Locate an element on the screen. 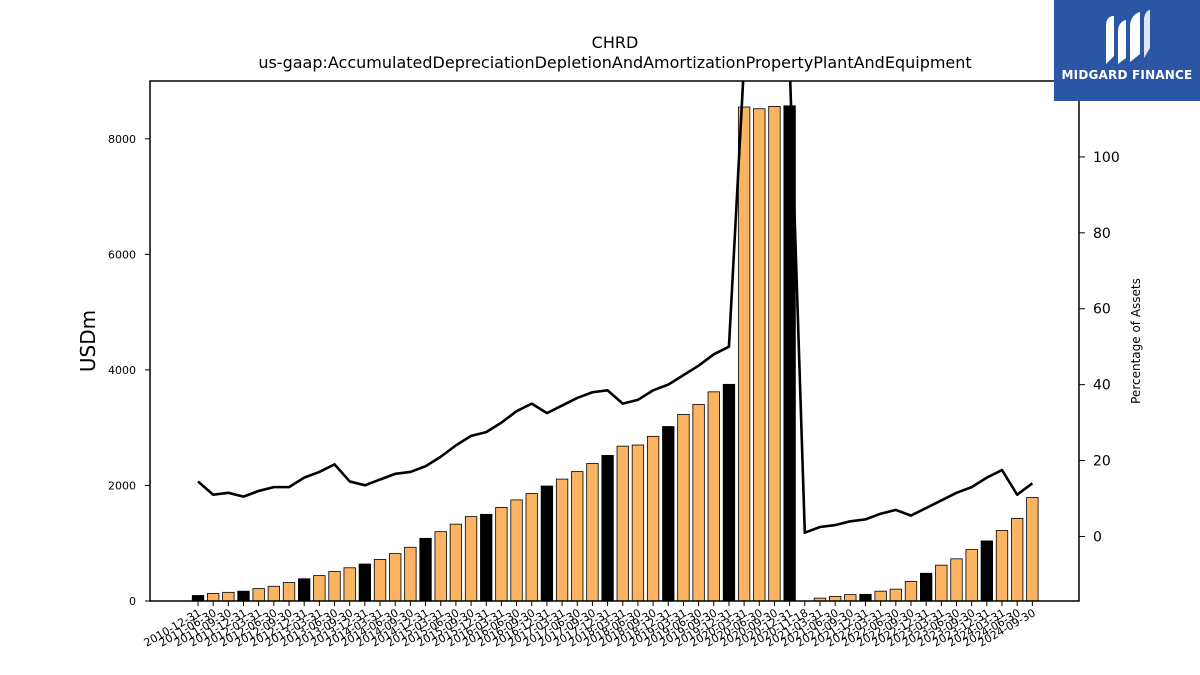 The width and height of the screenshot is (1200, 675). y2-tick-label: 40 is located at coordinates (1102, 386).